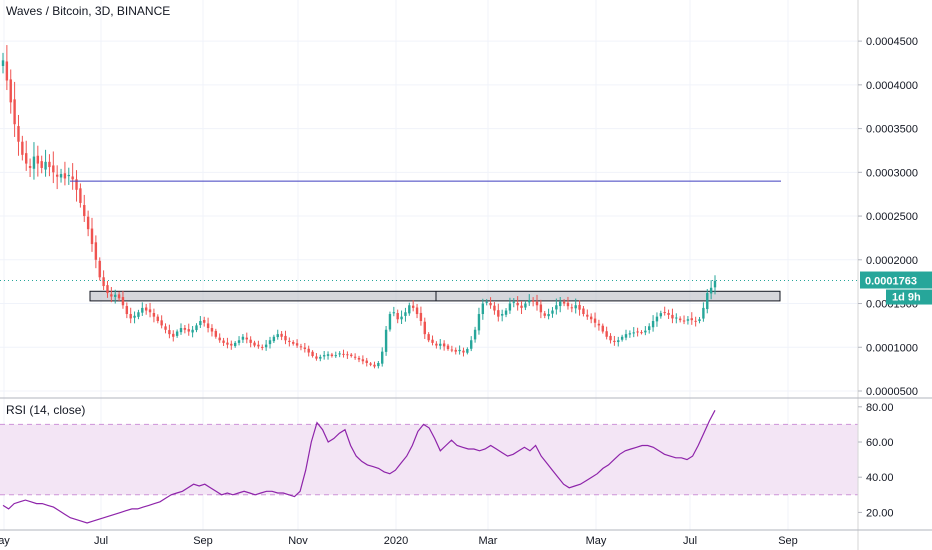  I want to click on price-tick-label: 0.0003500, so click(892, 130).